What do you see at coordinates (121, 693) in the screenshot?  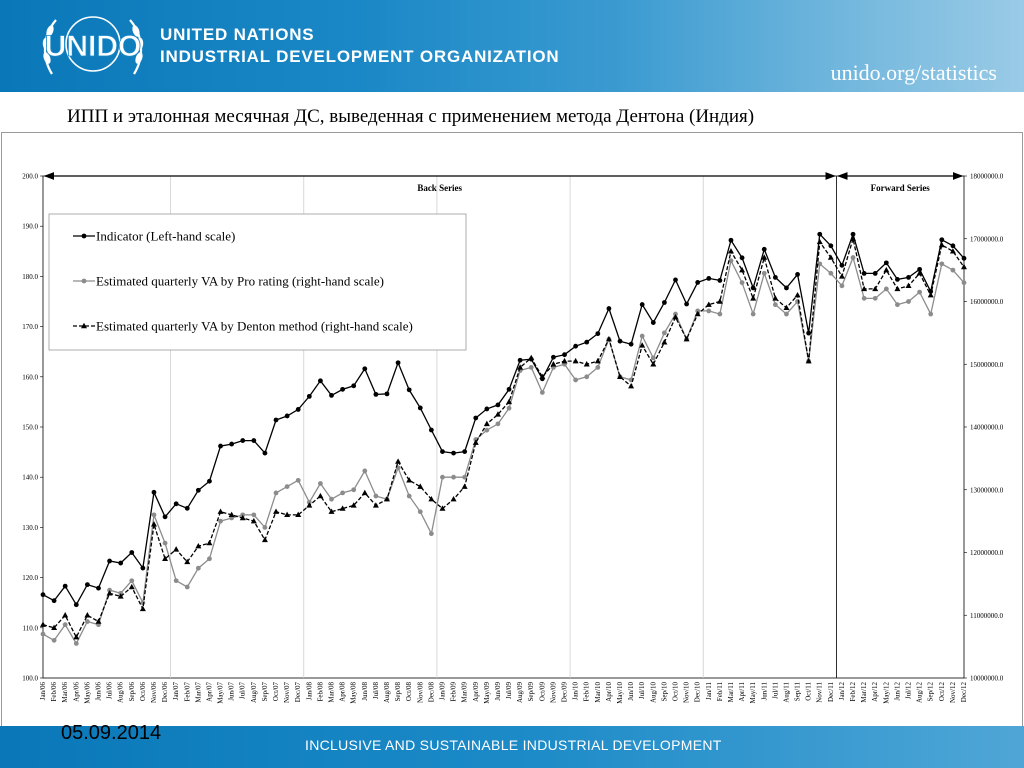 I see `x-tick-label: Aug/06` at bounding box center [121, 693].